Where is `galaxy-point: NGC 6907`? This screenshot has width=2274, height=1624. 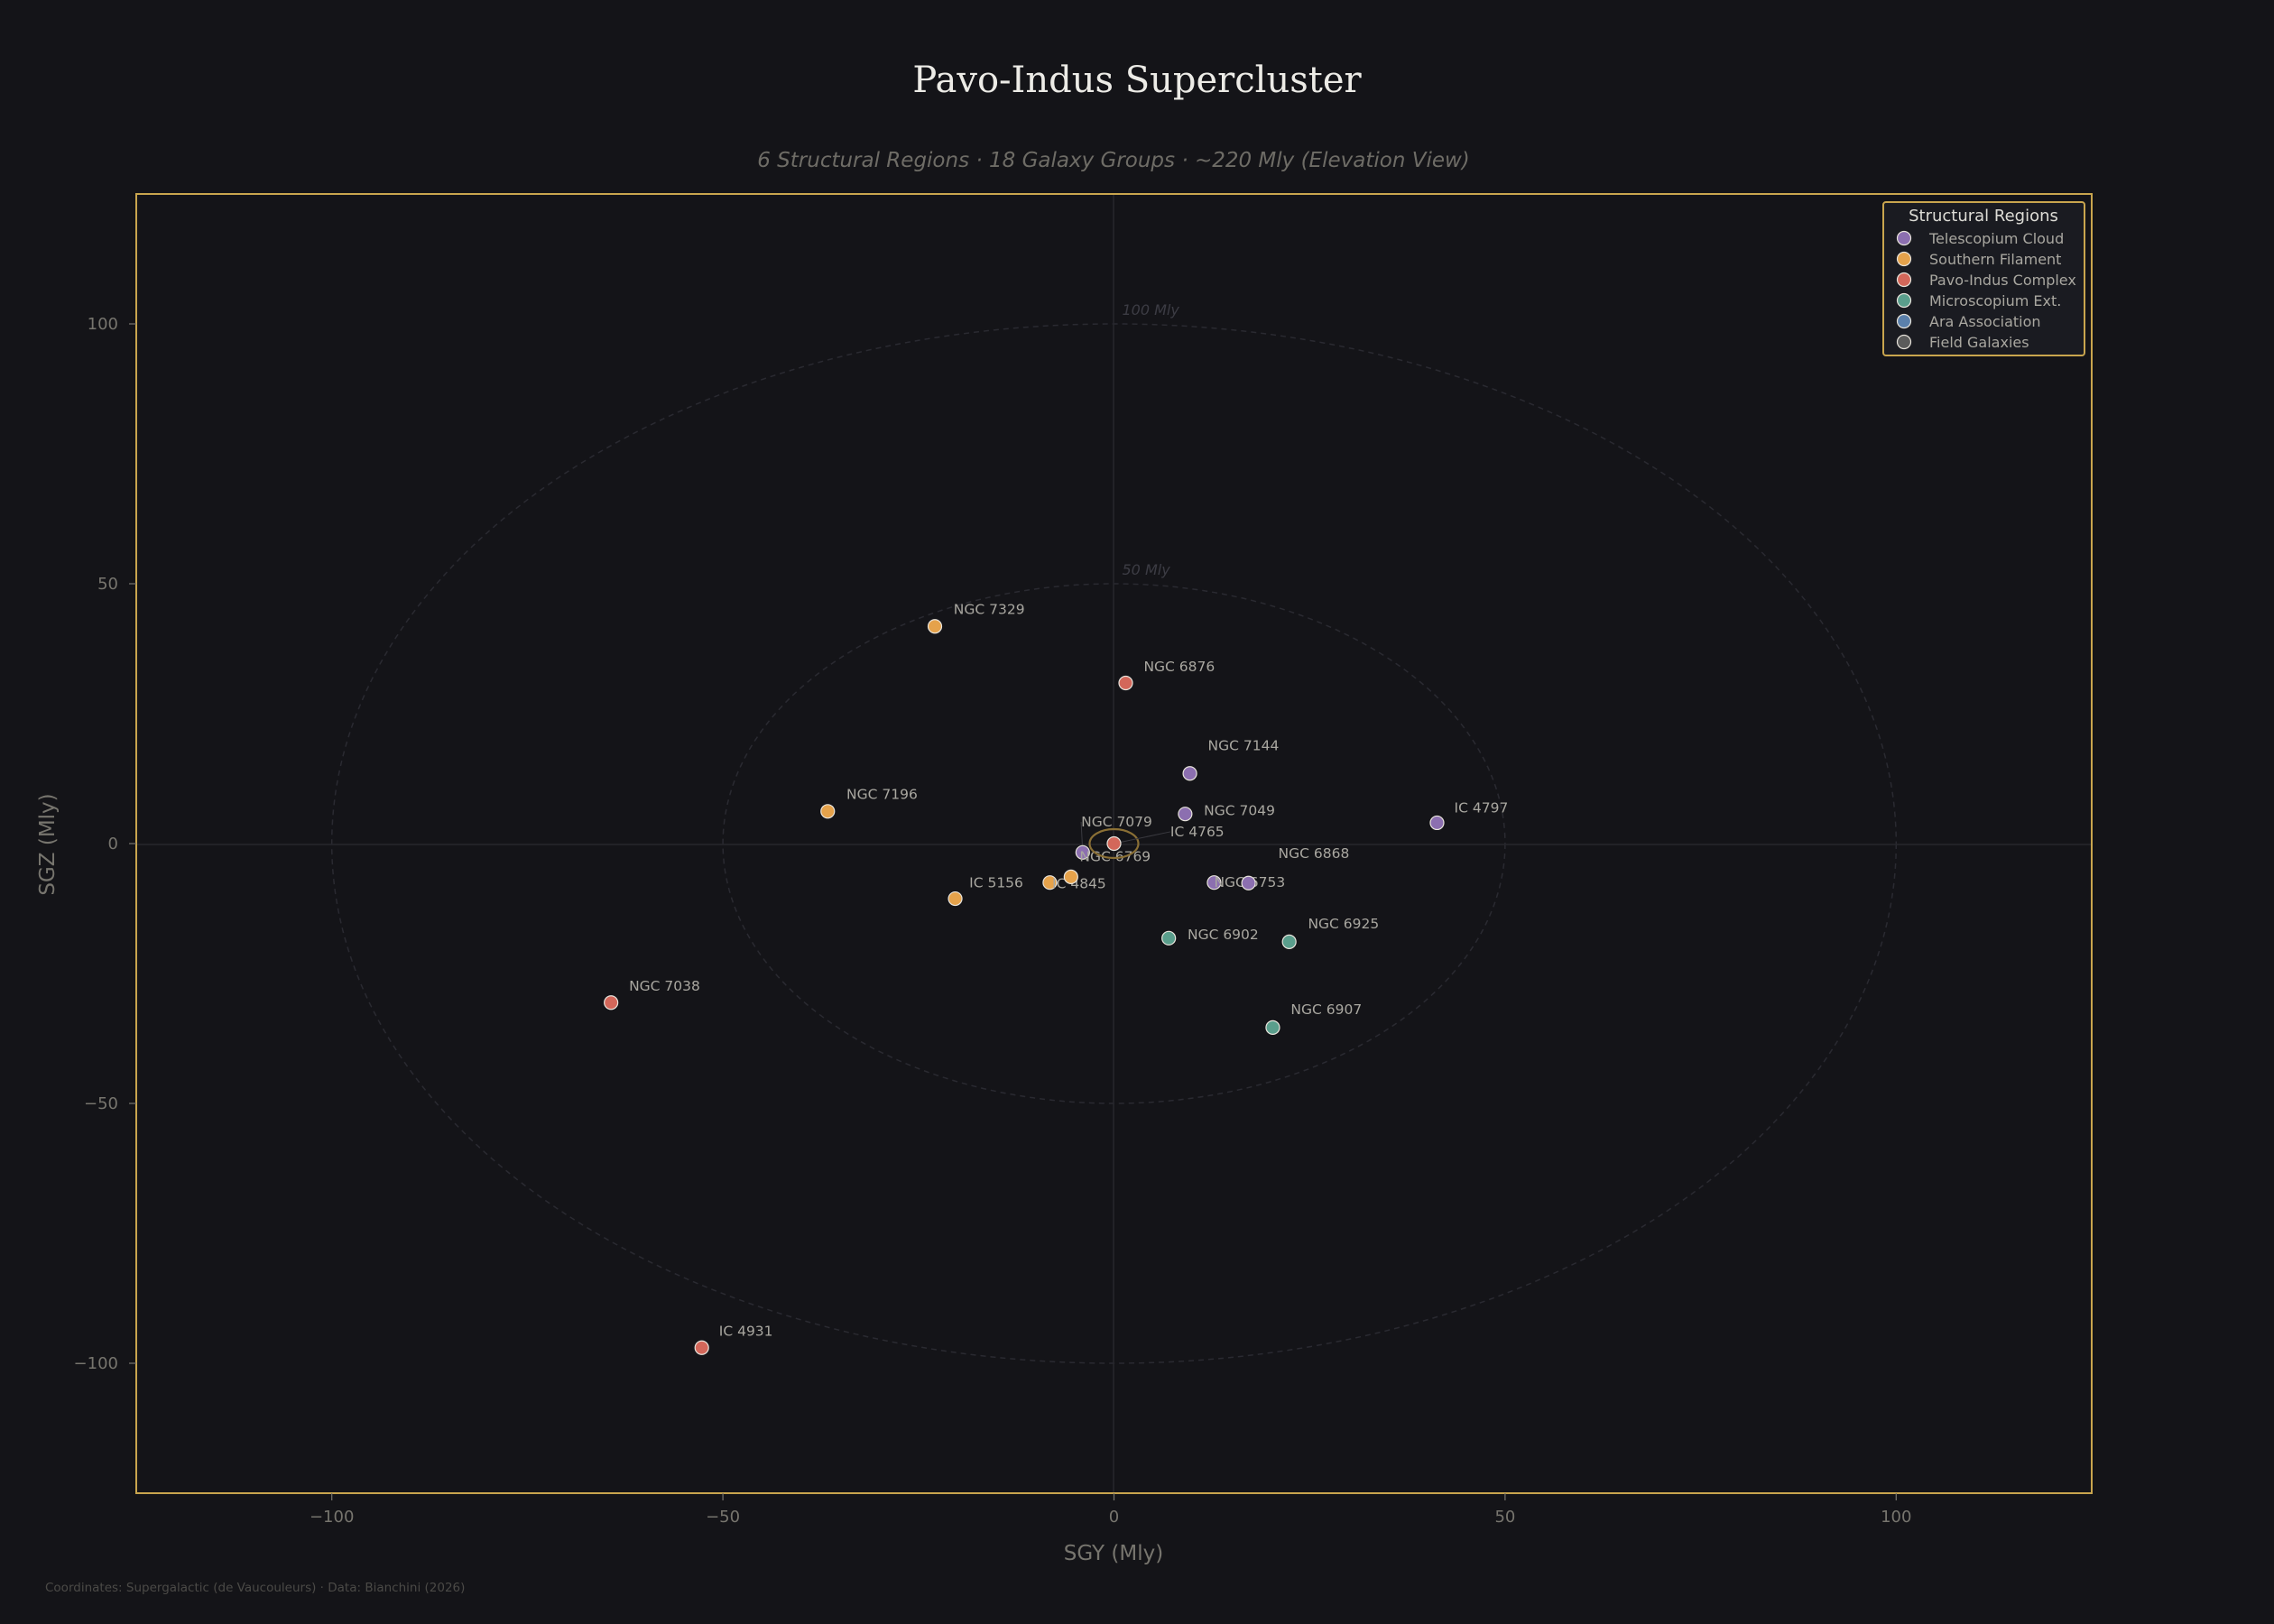
galaxy-point: NGC 6907 is located at coordinates (1313, 1019).